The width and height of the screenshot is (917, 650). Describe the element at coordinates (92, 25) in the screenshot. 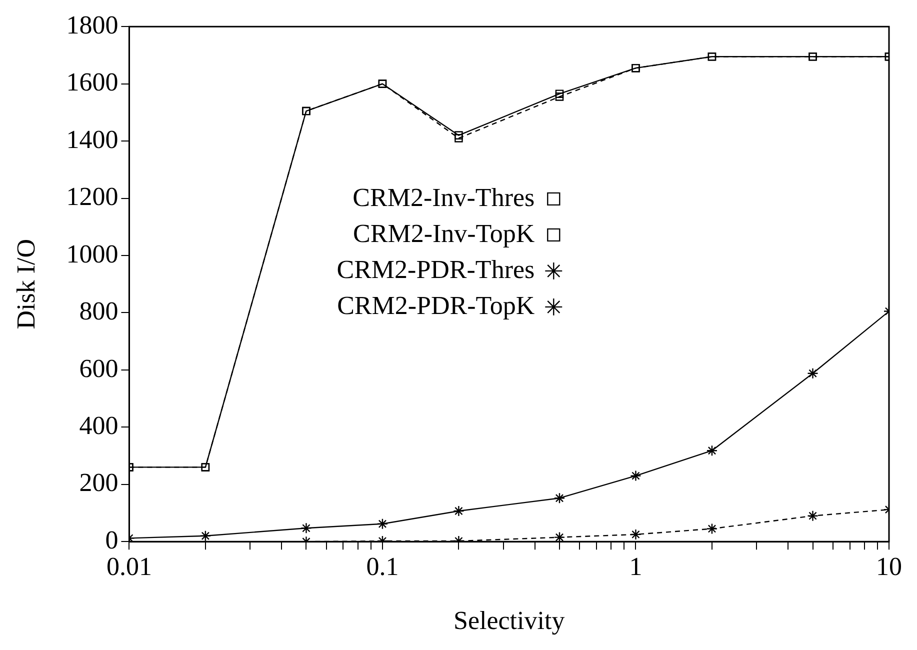

I see `y-tick-label: 1800` at that location.